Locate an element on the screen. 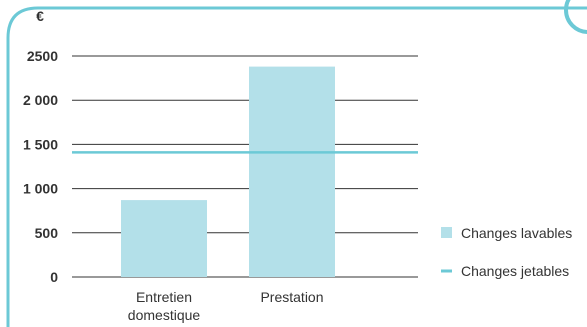 This screenshot has width=587, height=327. legend-label: Changes lavables is located at coordinates (516, 233).